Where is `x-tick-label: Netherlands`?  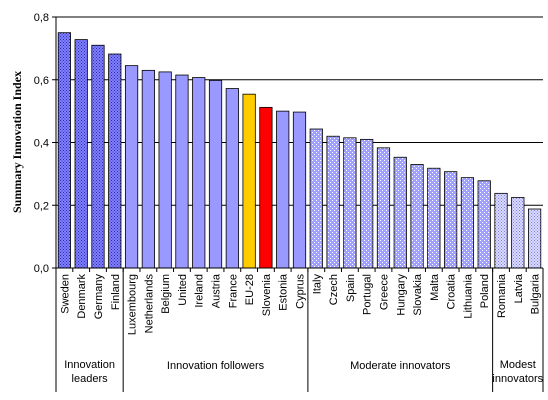 x-tick-label: Netherlands is located at coordinates (149, 304).